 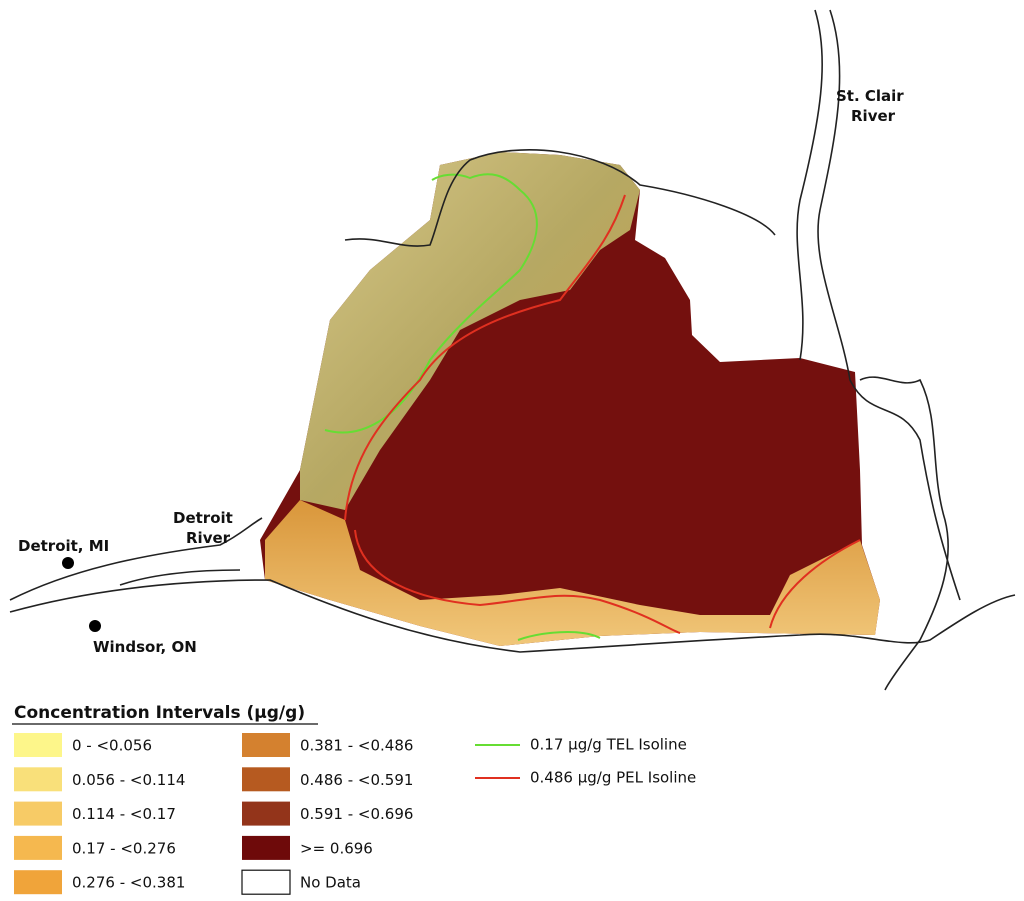 I want to click on legend-label: 0.486 - <0.591, so click(x=356, y=780).